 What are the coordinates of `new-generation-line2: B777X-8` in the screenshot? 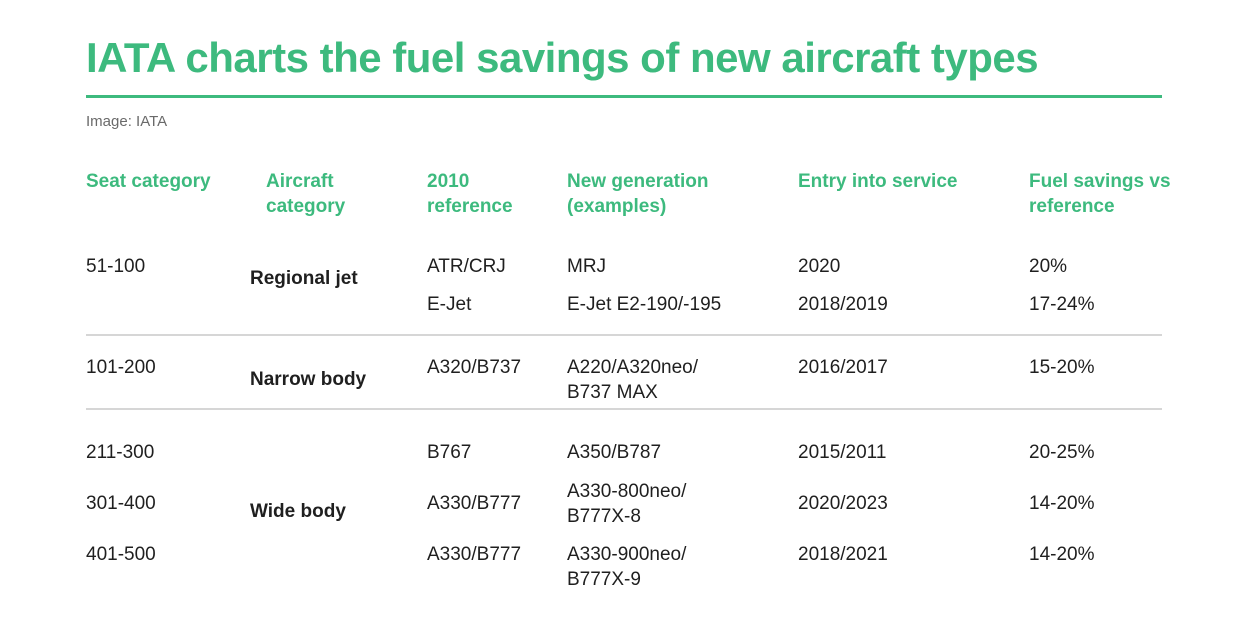 It's located at (604, 516).